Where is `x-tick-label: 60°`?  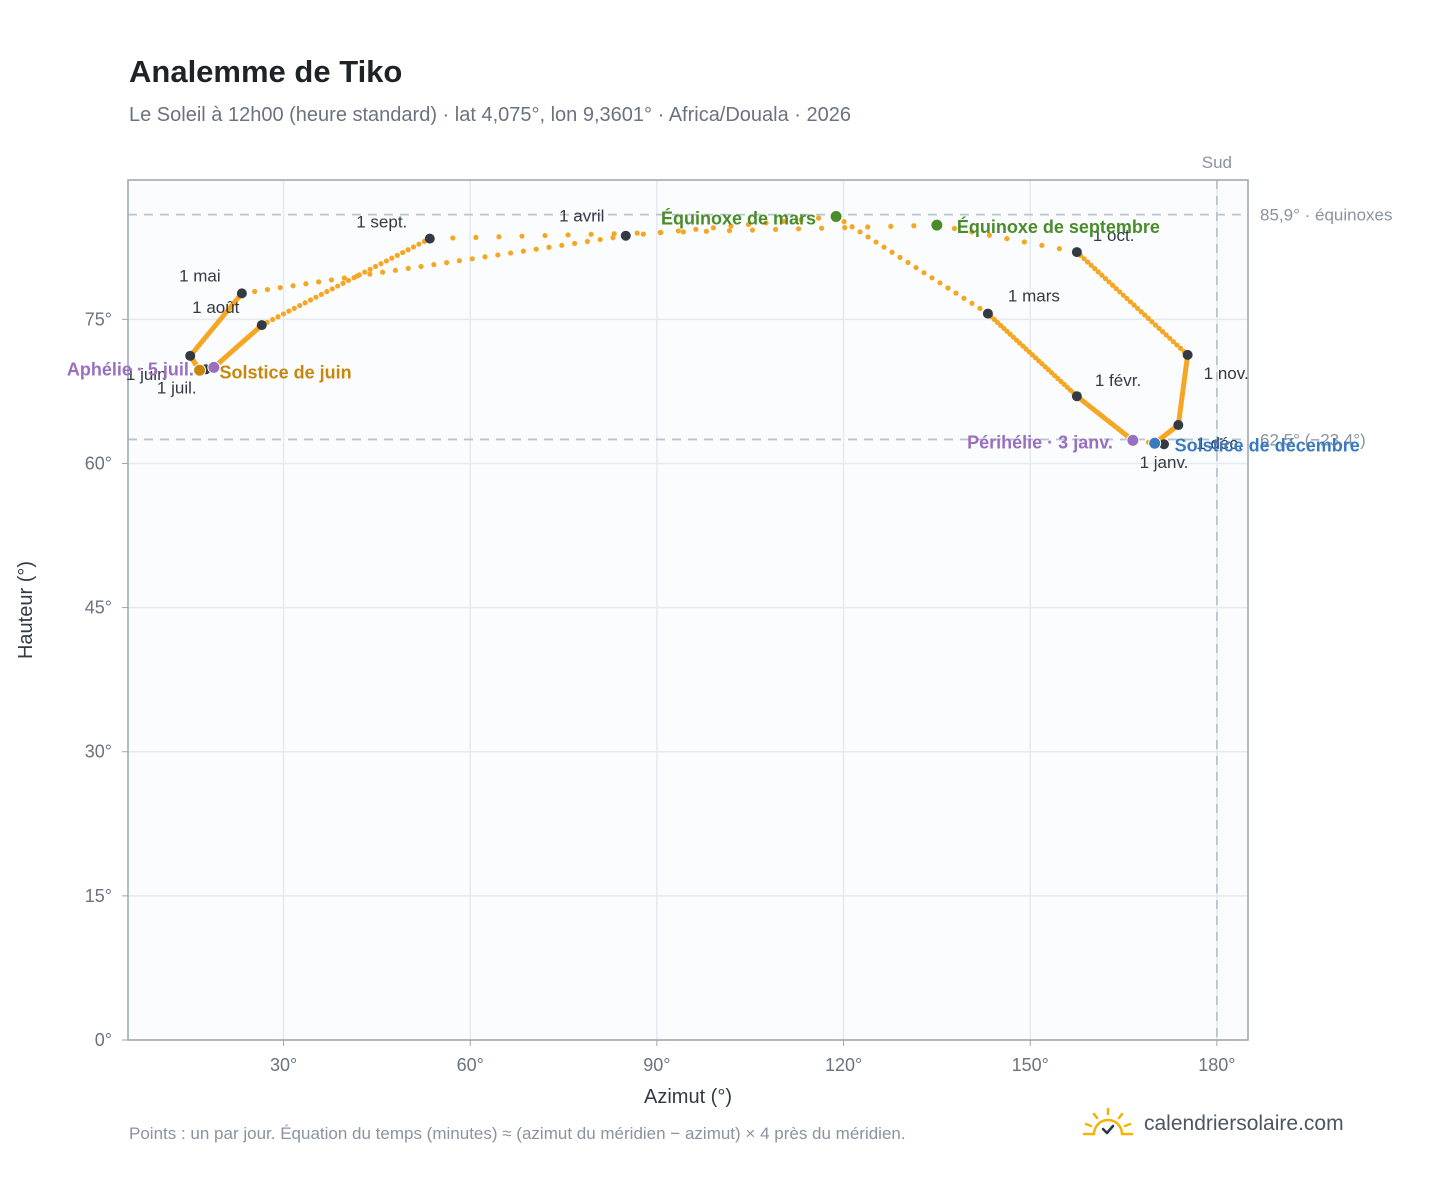
x-tick-label: 60° is located at coordinates (470, 1065).